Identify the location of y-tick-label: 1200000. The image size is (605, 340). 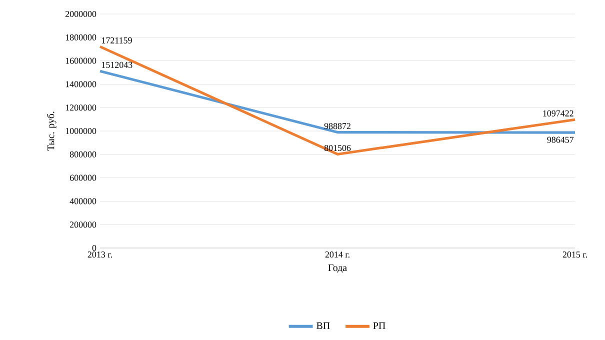
(81, 107).